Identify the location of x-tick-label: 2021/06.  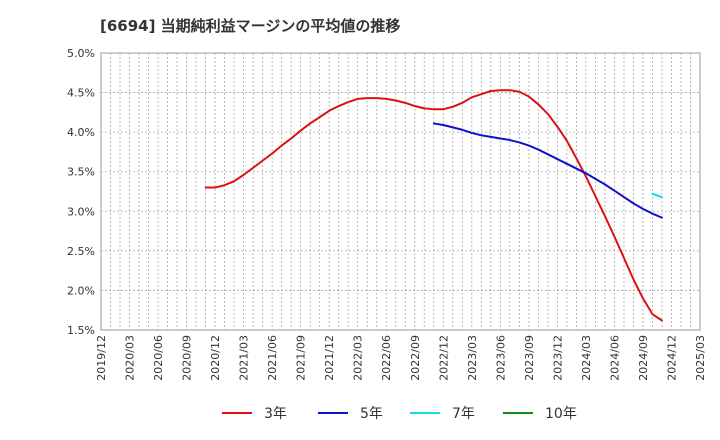
(272, 358).